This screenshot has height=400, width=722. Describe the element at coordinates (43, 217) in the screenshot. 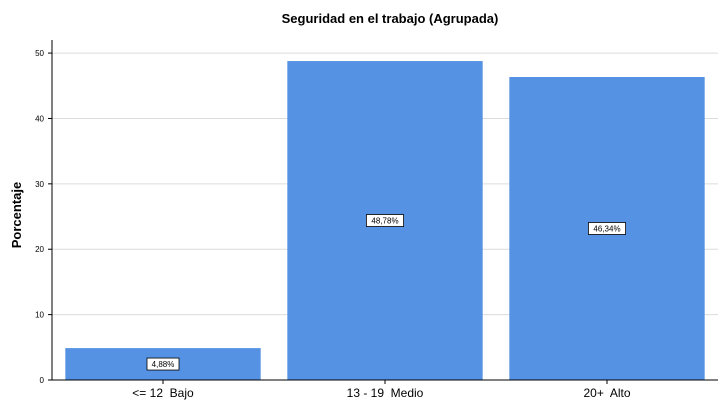

I see `y-axis-ticks: 0 10 20 30 40 50` at that location.